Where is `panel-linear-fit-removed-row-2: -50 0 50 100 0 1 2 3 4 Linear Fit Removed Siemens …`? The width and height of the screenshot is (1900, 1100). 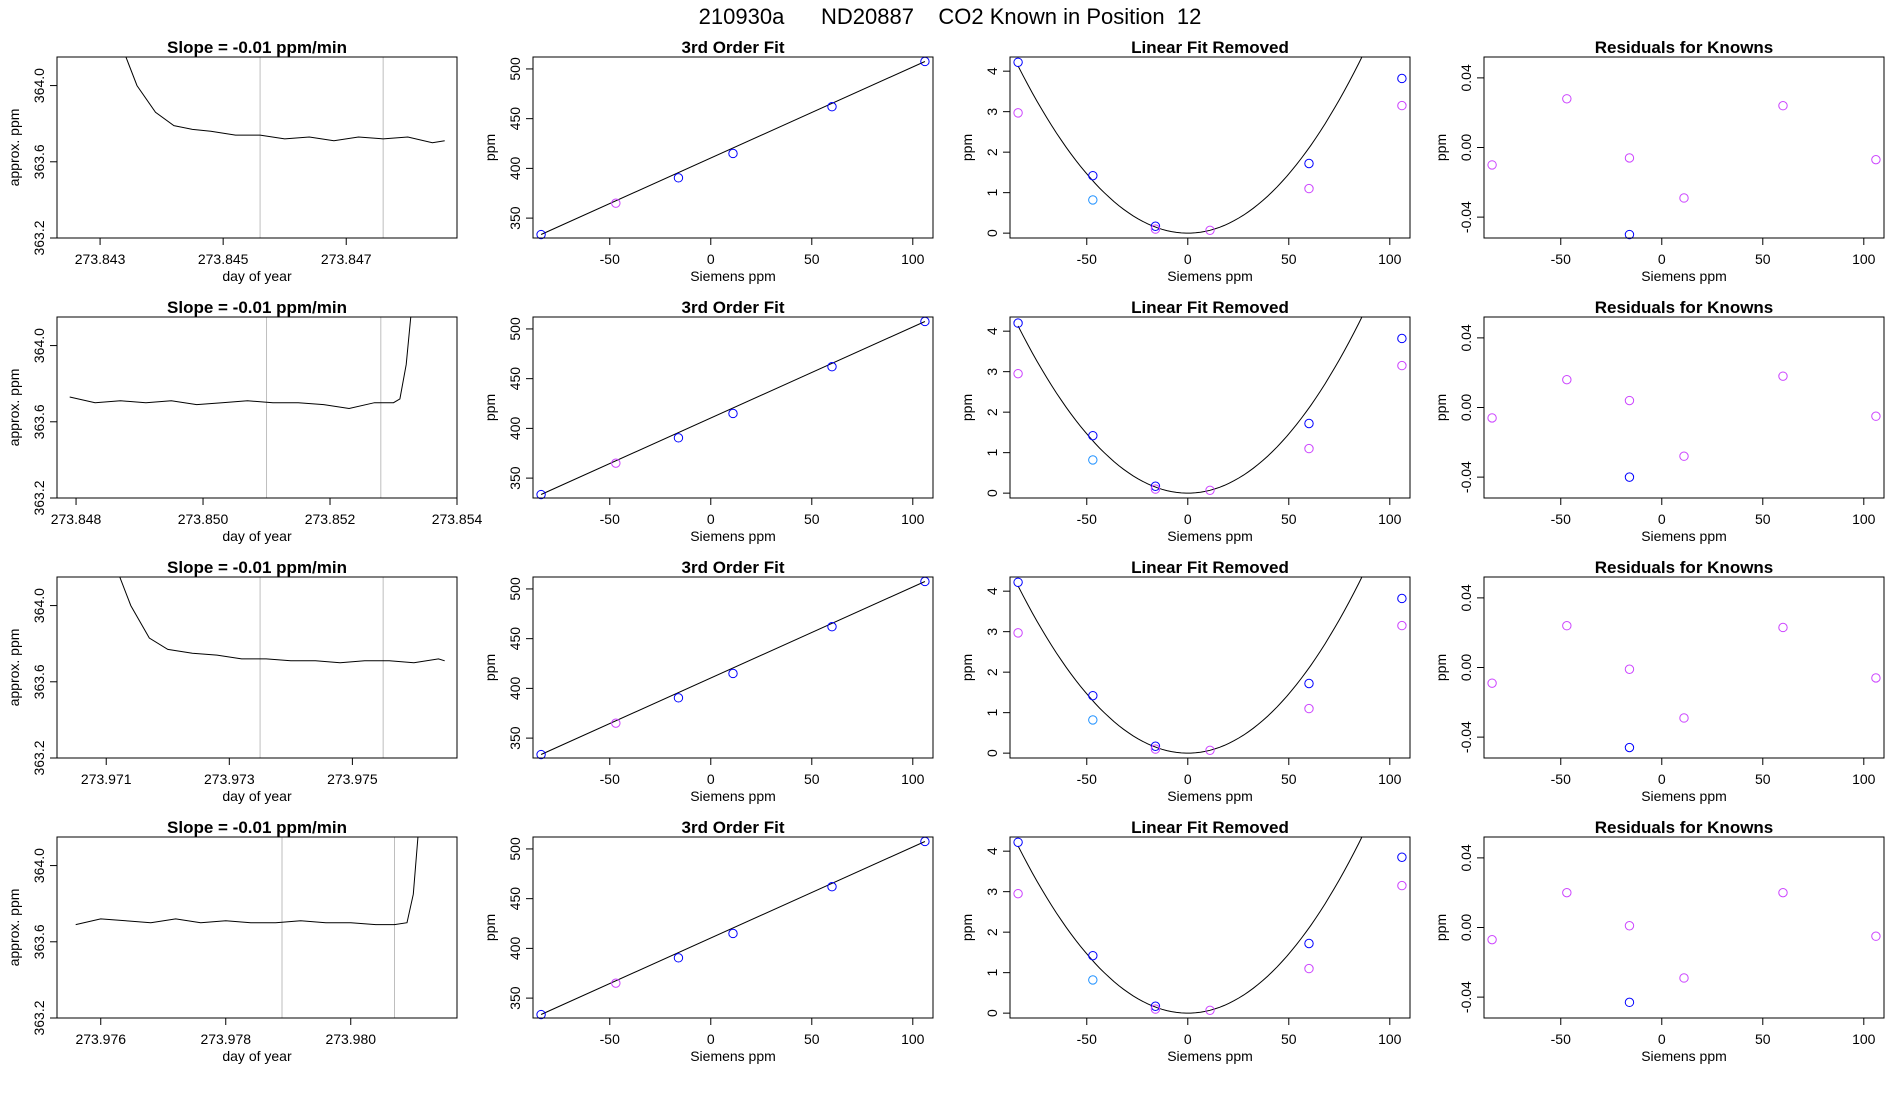
panel-linear-fit-removed-row-2: -50 0 50 100 0 1 2 3 4 Linear Fit Removed Siemens … is located at coordinates (1185, 421).